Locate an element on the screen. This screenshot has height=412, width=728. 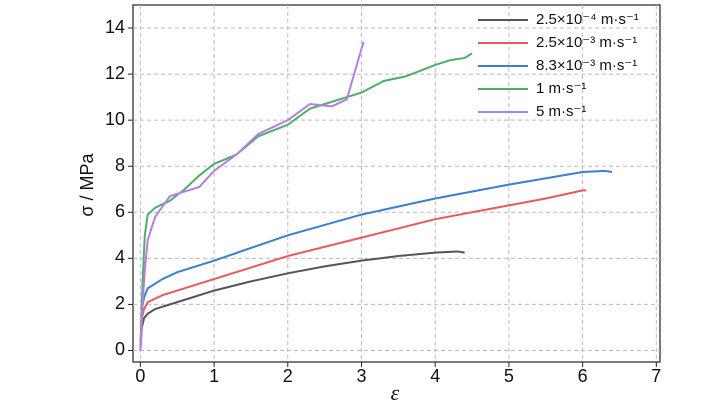
x-tick-label: 0 is located at coordinates (140, 376).